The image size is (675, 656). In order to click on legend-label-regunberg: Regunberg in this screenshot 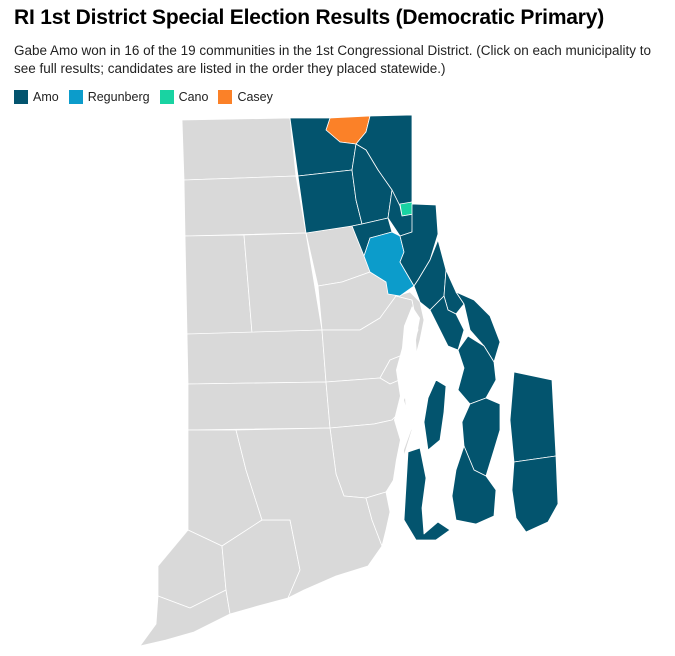, I will do `click(118, 97)`.